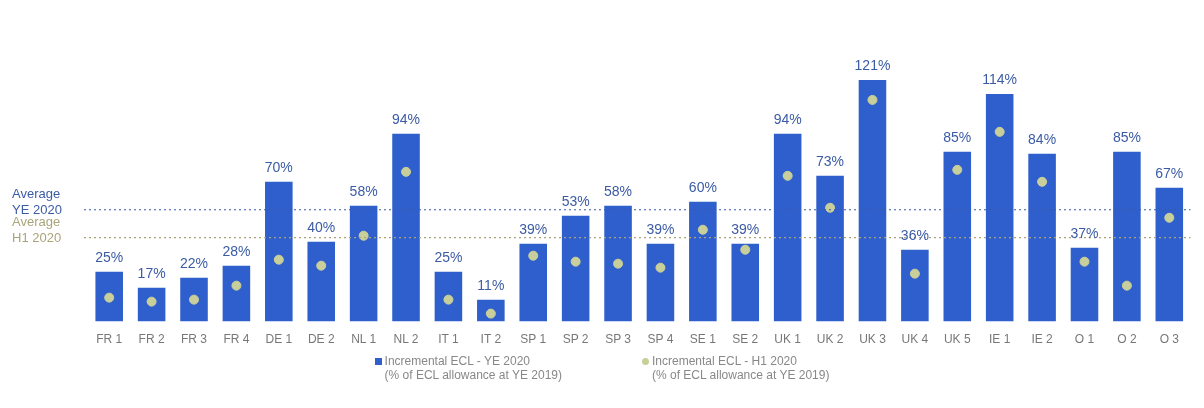 The width and height of the screenshot is (1204, 408). What do you see at coordinates (151, 339) in the screenshot?
I see `x-tick-label: FR 2` at bounding box center [151, 339].